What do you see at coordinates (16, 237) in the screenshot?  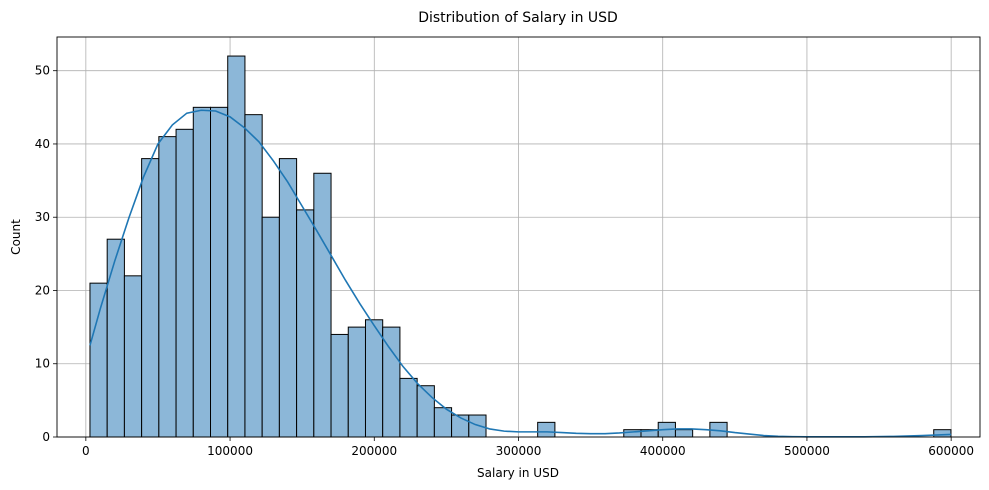 I see `y-axis-label: Count` at bounding box center [16, 237].